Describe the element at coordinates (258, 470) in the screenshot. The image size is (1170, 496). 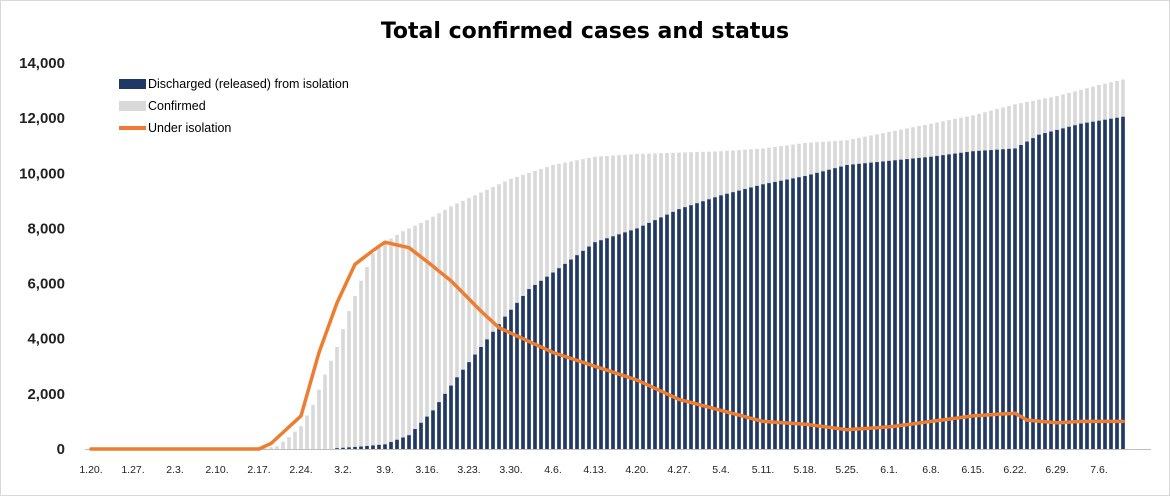
I see `x-tick-label: 2.17.` at that location.